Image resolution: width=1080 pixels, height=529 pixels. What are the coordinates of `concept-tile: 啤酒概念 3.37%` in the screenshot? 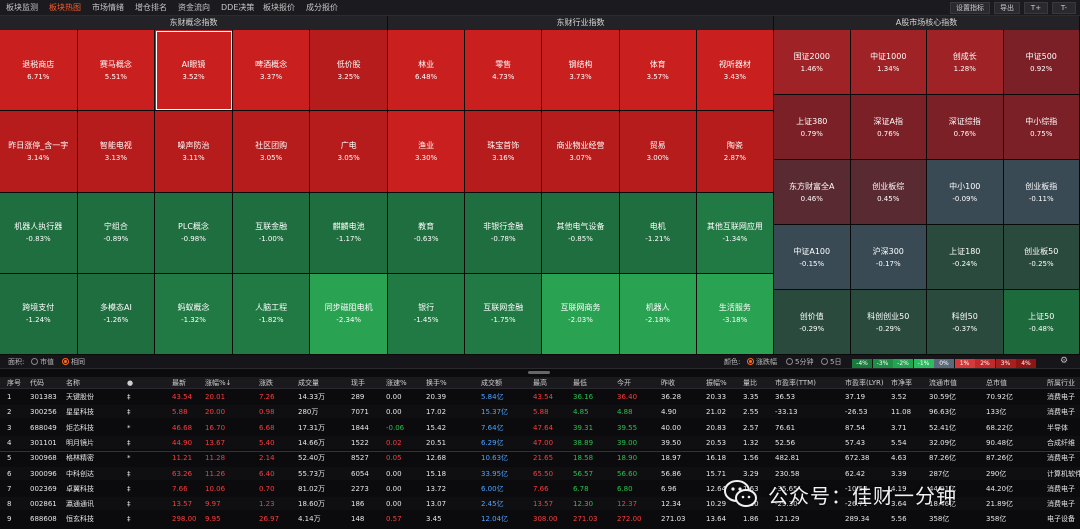 It's located at (271, 71).